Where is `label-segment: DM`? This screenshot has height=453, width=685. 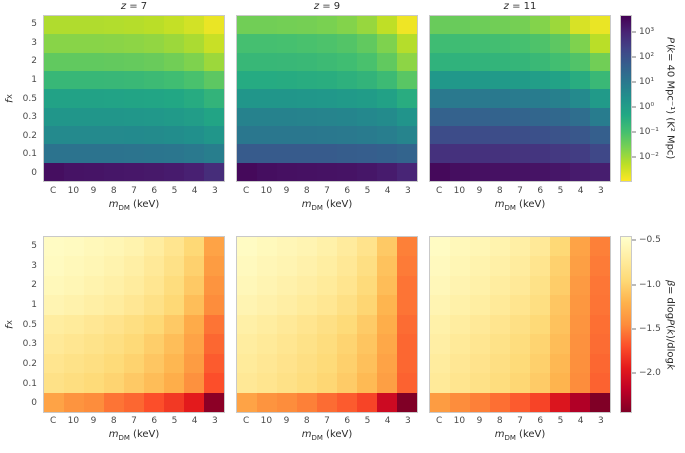 label-segment: DM is located at coordinates (317, 438).